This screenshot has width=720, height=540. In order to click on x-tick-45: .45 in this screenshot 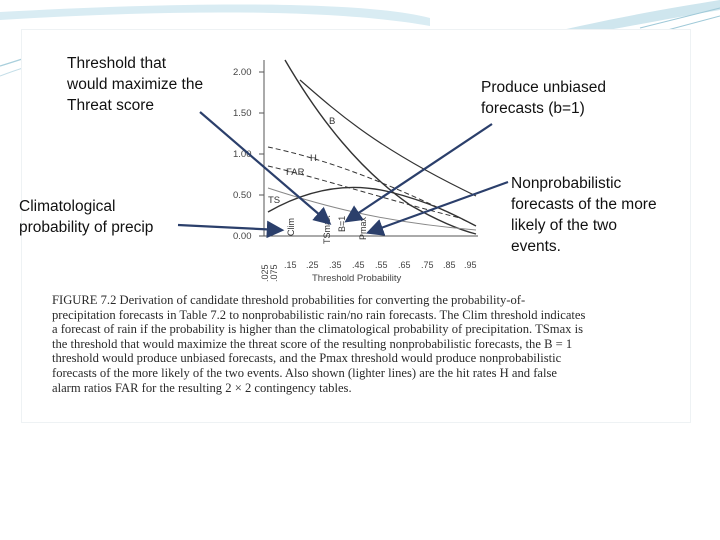, I will do `click(358, 265)`.